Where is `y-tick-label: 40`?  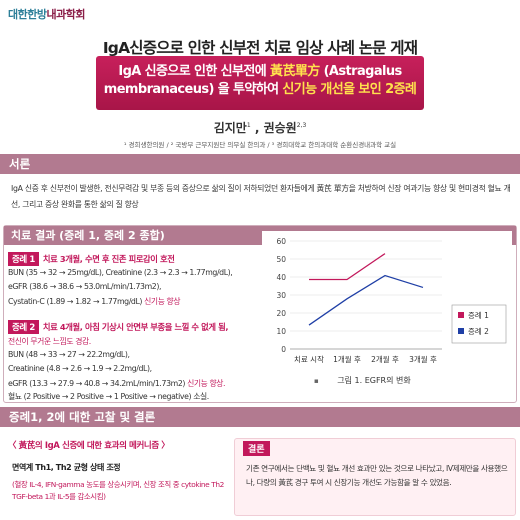 y-tick-label: 40 is located at coordinates (281, 277).